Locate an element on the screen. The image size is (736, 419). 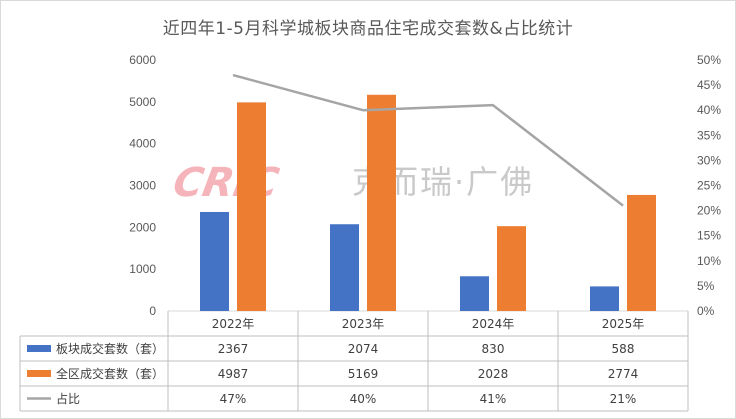
table-cell-2-0: 47% is located at coordinates (233, 399).